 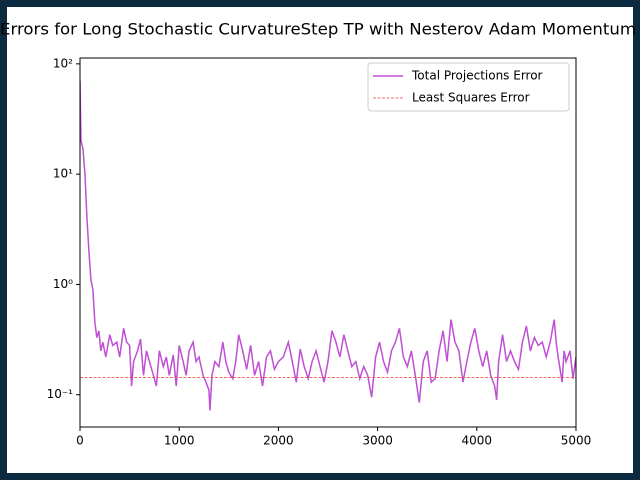 I want to click on y-tick-label: 10⁰, so click(x=63, y=284).